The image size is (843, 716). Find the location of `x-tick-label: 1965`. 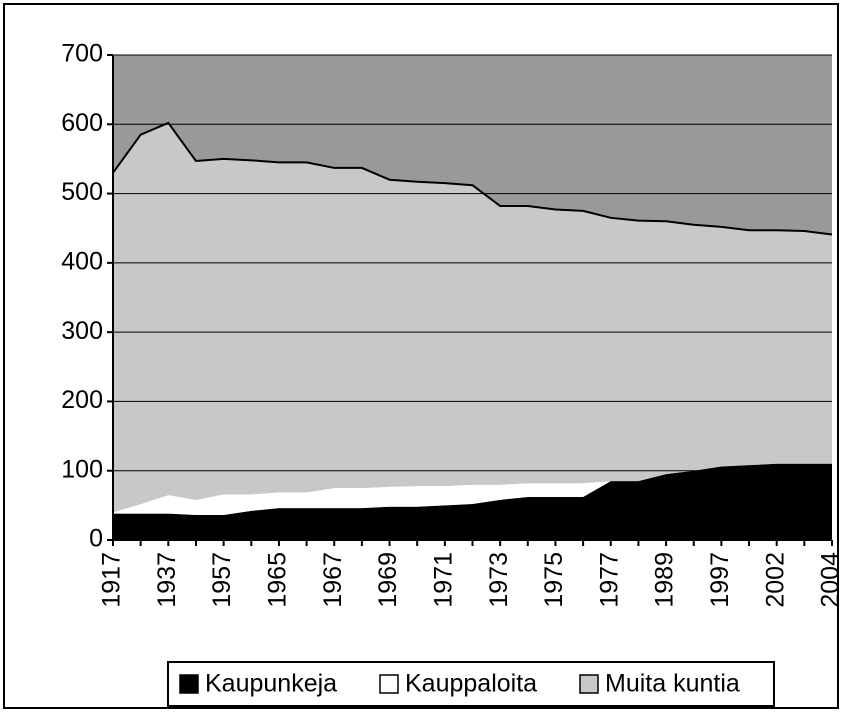

x-tick-label: 1965 is located at coordinates (278, 580).